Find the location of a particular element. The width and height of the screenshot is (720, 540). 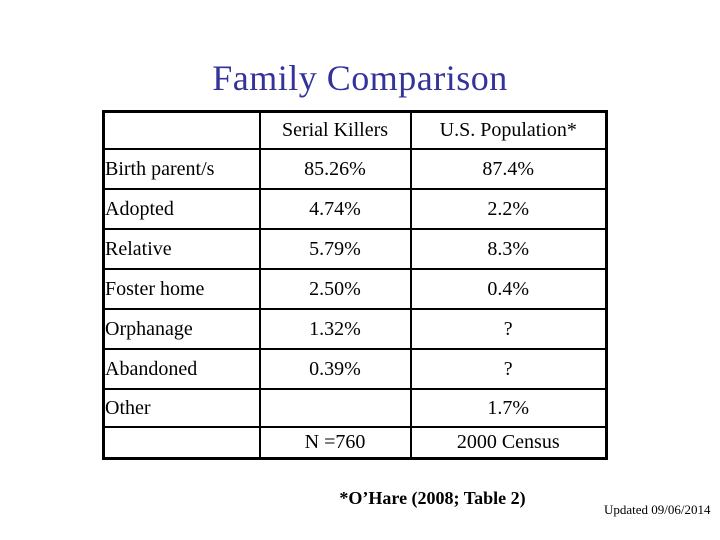

table-row: Relative 5.79% 8.3% is located at coordinates (355, 249).